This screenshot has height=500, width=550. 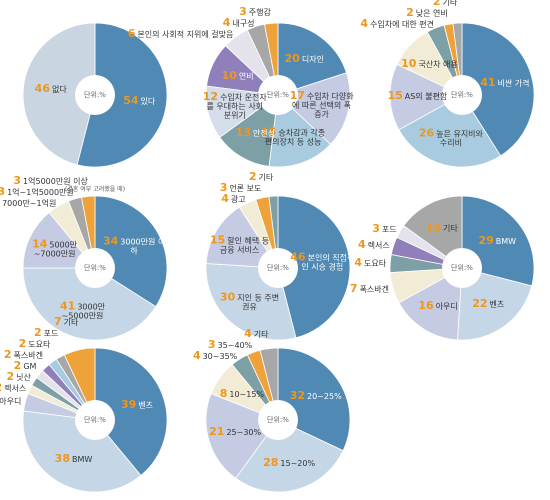 I want to click on slice-label: 4 광고, so click(x=233, y=199).